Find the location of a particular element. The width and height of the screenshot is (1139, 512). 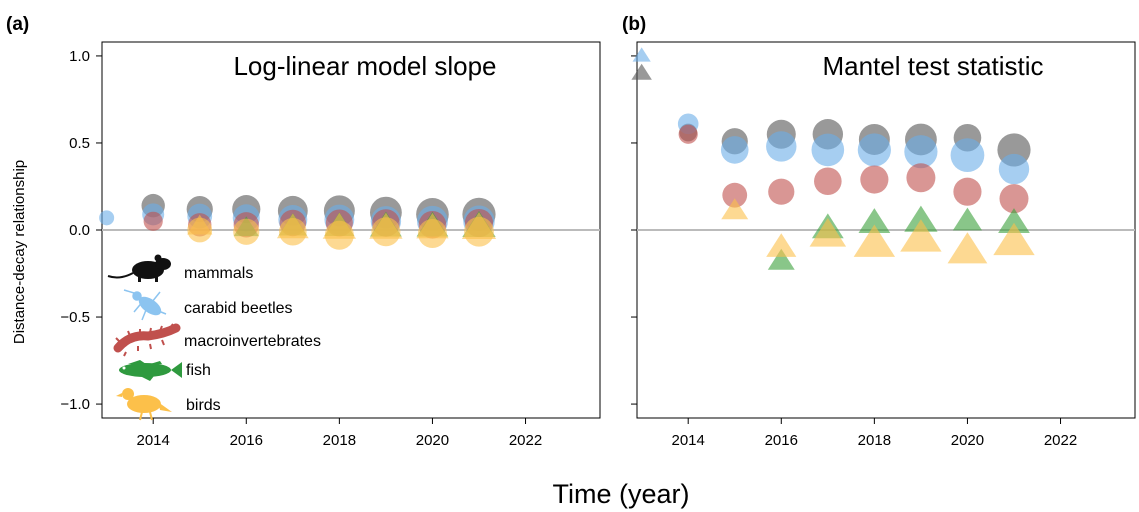

data-marks is located at coordinates (298, 221).